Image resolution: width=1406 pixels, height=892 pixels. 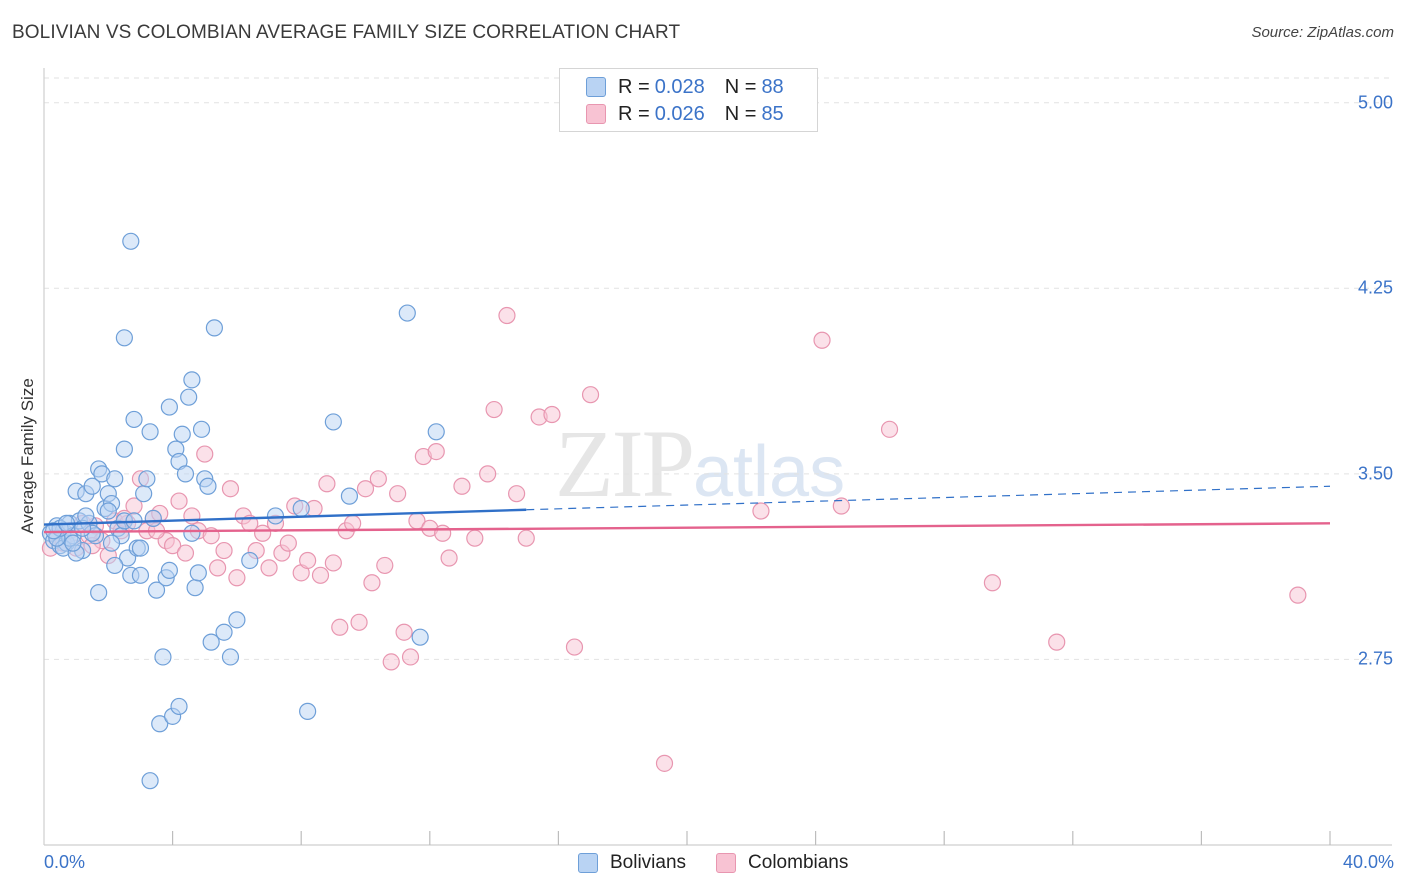 What do you see at coordinates (772, 113) in the screenshot?
I see `n-value: 85` at bounding box center [772, 113].